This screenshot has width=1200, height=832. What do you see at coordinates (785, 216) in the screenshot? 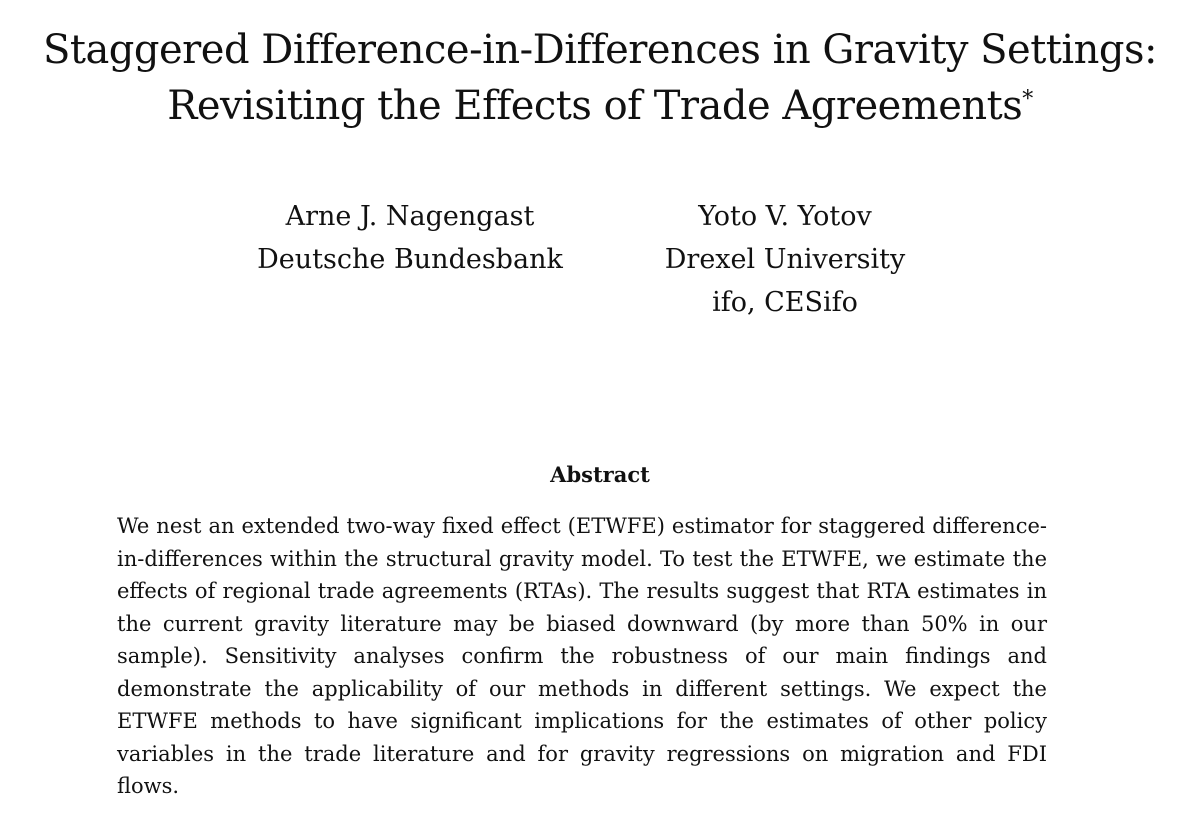
I see `author-name: Yoto V. Yotov` at bounding box center [785, 216].